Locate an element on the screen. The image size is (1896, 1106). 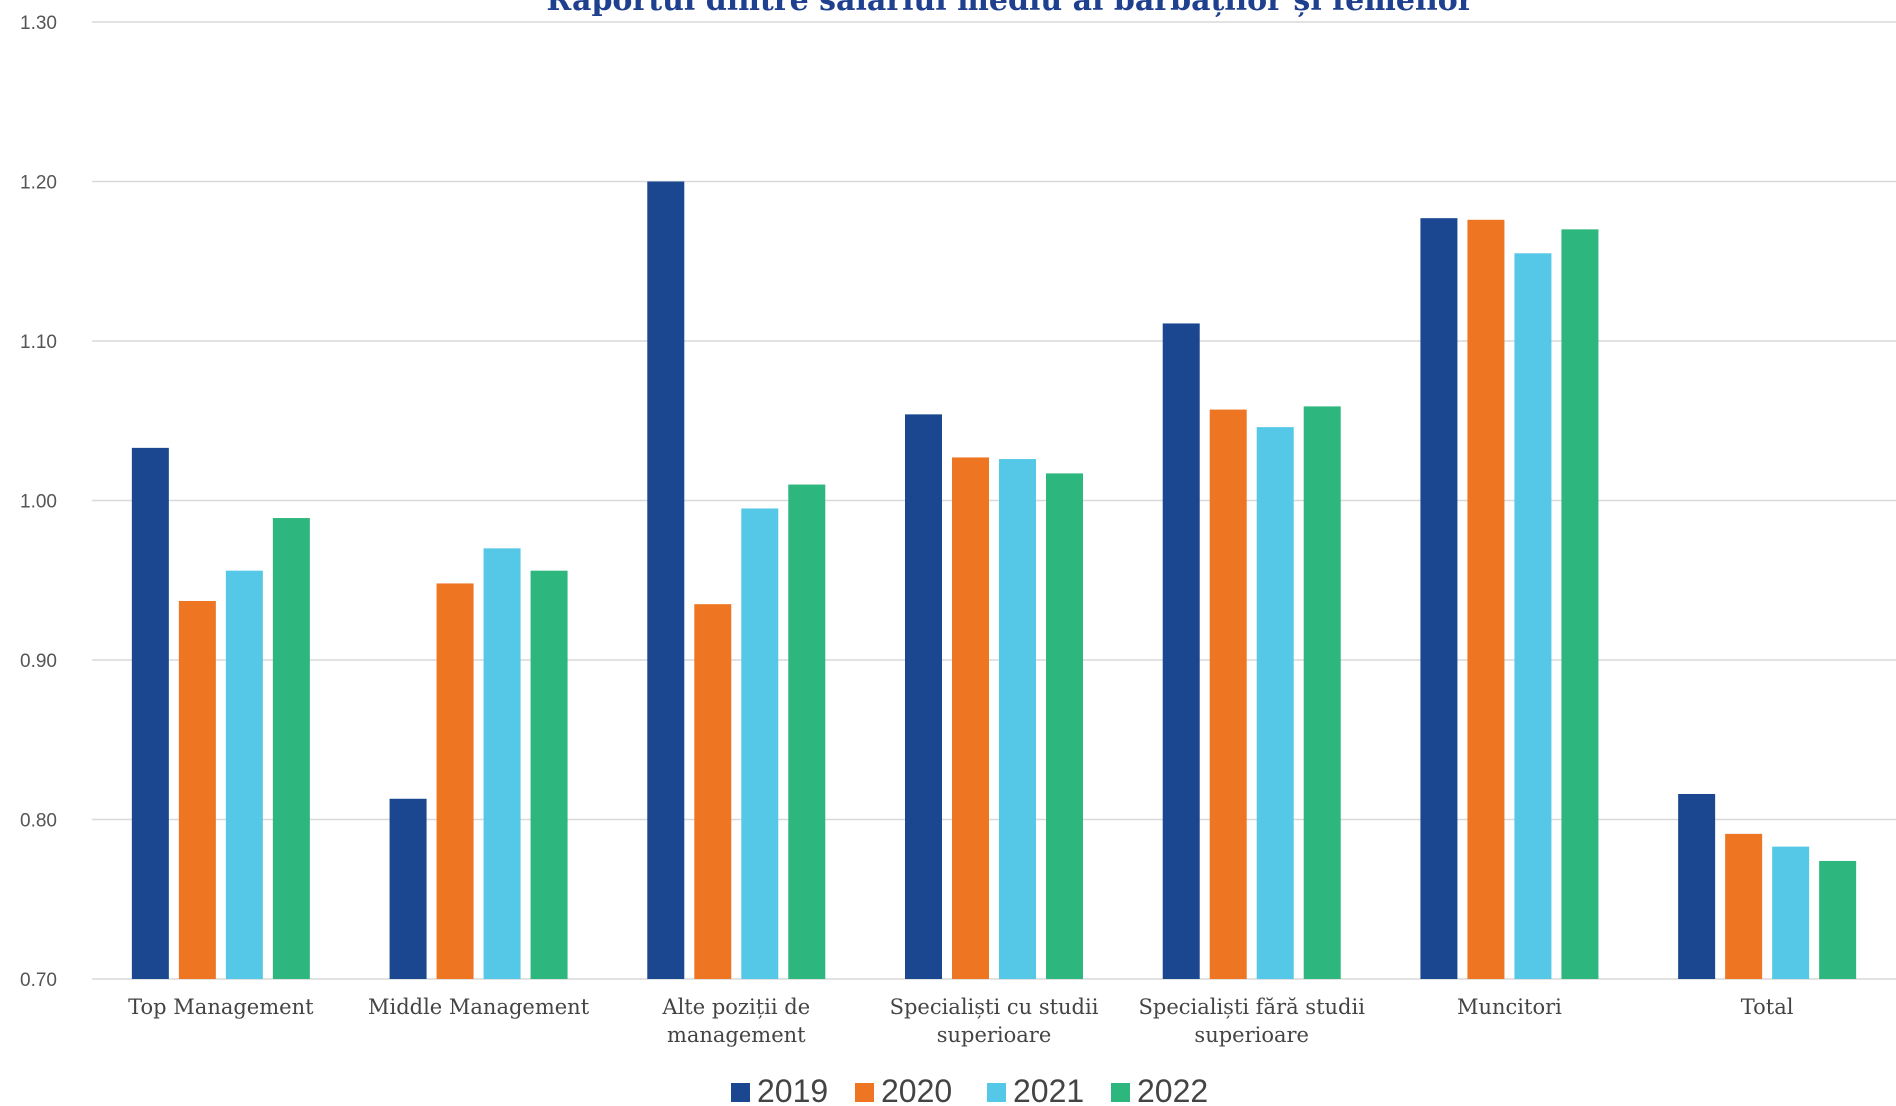
x-tick-label: Specialiști cu studii is located at coordinates (994, 1007).